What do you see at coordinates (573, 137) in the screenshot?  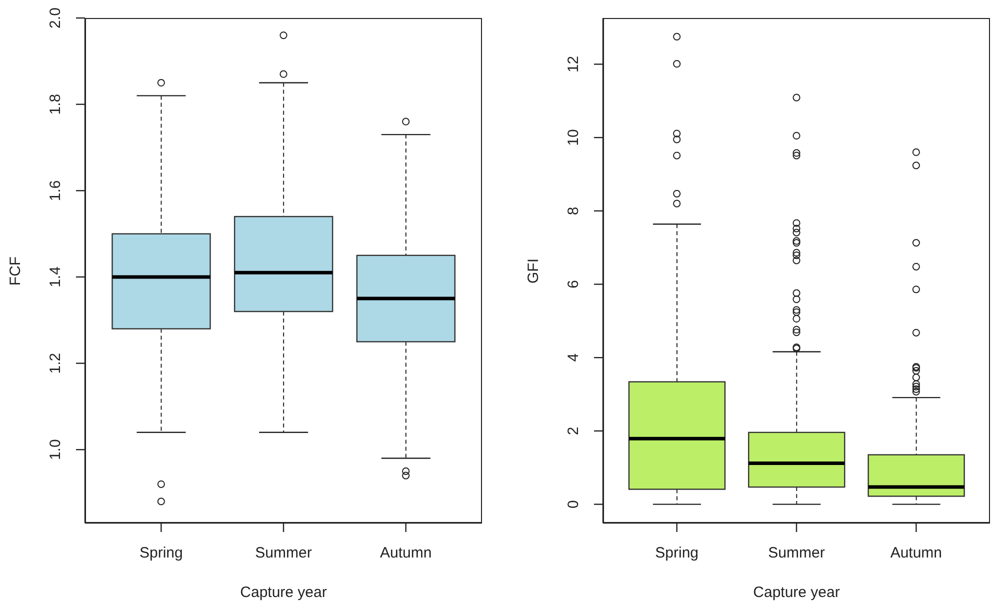 I see `y-tick-label: 10` at bounding box center [573, 137].